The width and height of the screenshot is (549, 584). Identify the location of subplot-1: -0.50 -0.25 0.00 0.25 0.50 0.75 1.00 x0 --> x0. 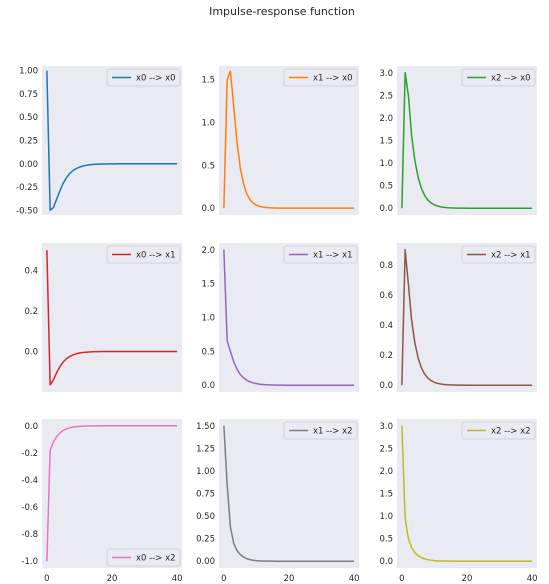
(99, 141).